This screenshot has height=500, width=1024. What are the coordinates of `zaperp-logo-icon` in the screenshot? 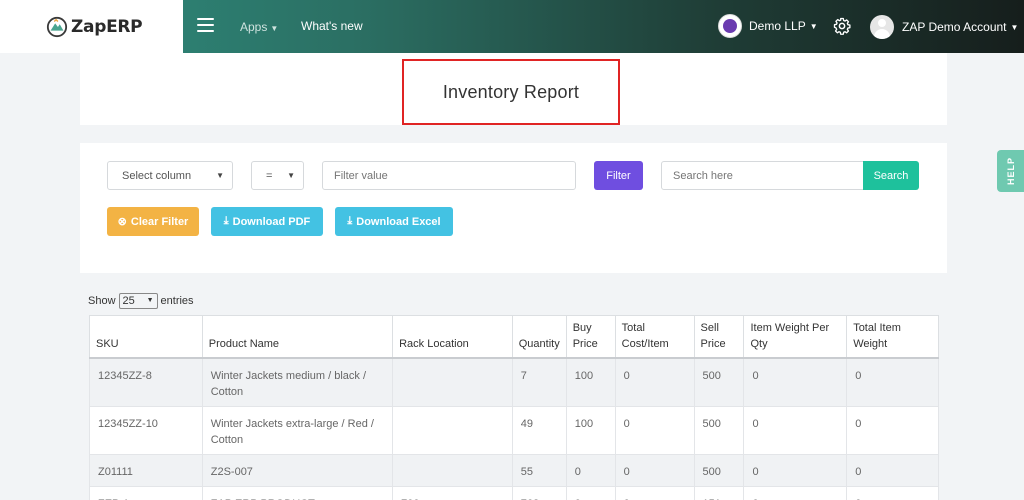 It's located at (57, 26).